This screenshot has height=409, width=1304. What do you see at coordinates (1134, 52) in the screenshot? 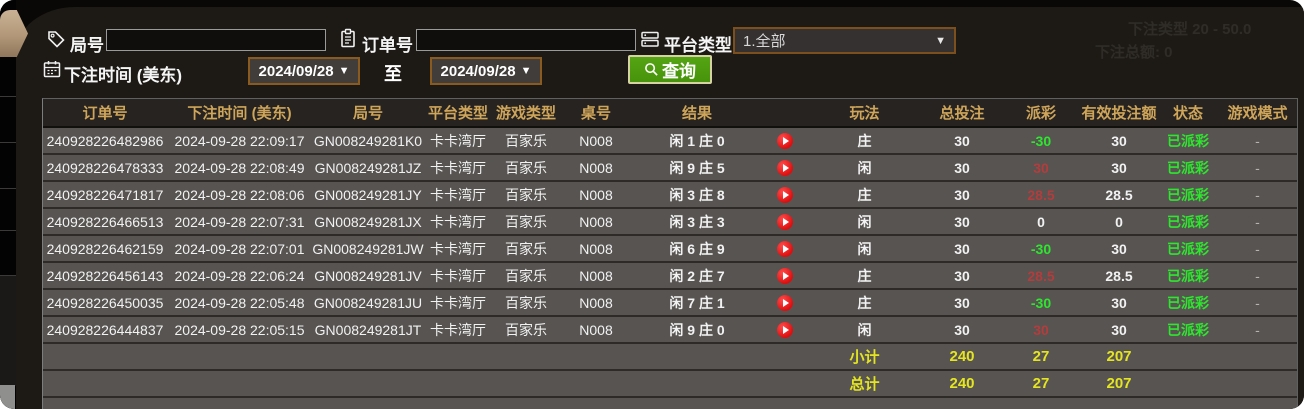
I see `ghost-text: 下注总额: 0` at bounding box center [1134, 52].